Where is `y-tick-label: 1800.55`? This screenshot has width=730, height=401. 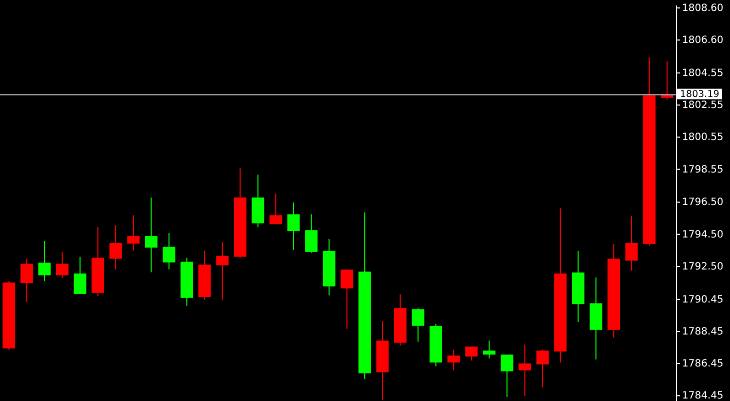 y-tick-label: 1800.55 is located at coordinates (703, 138).